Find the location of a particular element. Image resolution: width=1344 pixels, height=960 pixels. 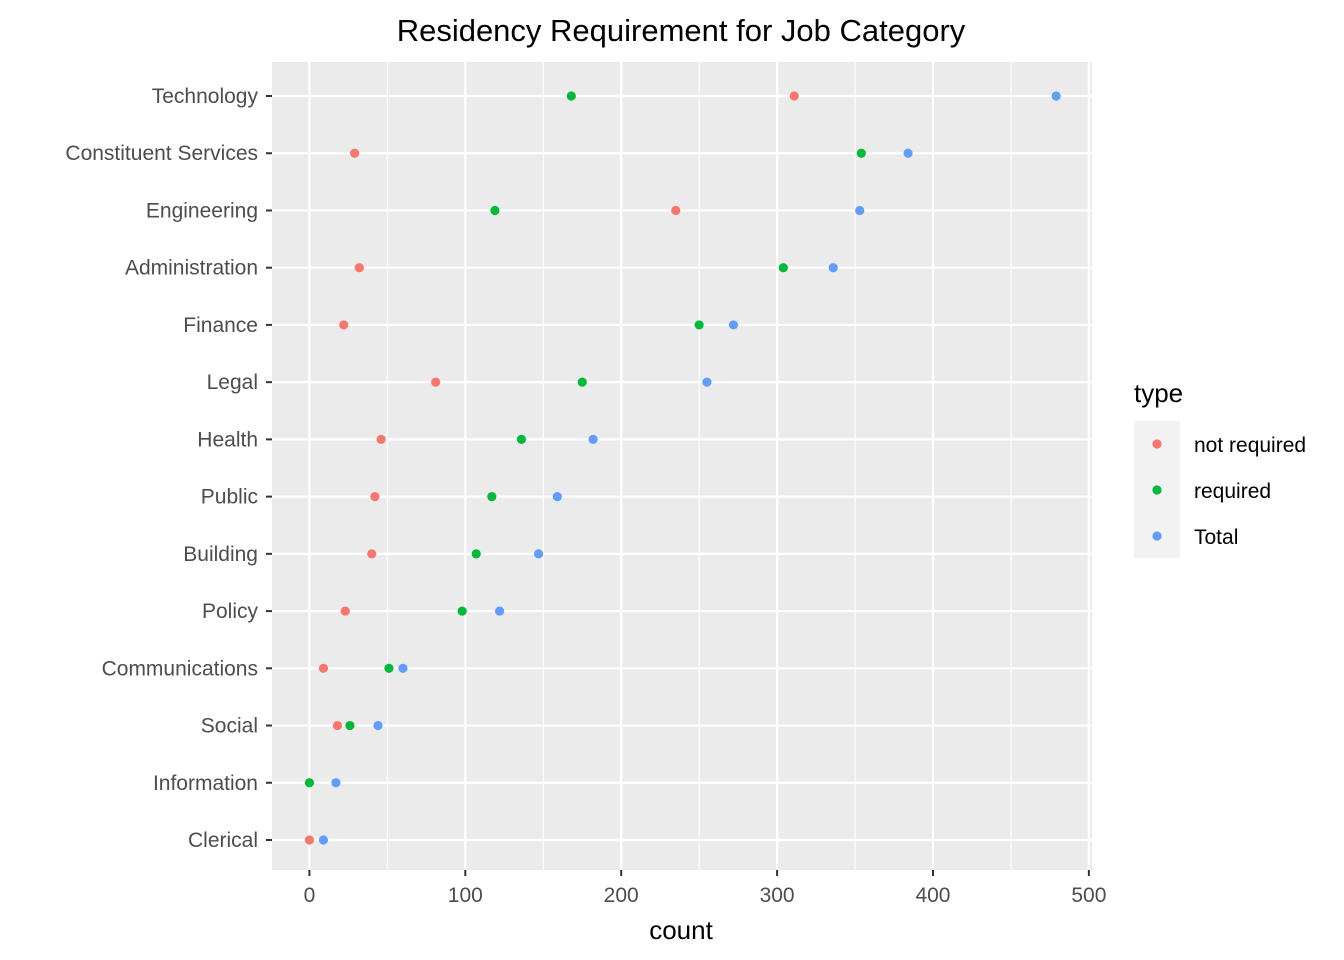

y-tick-label: Technology is located at coordinates (205, 96).